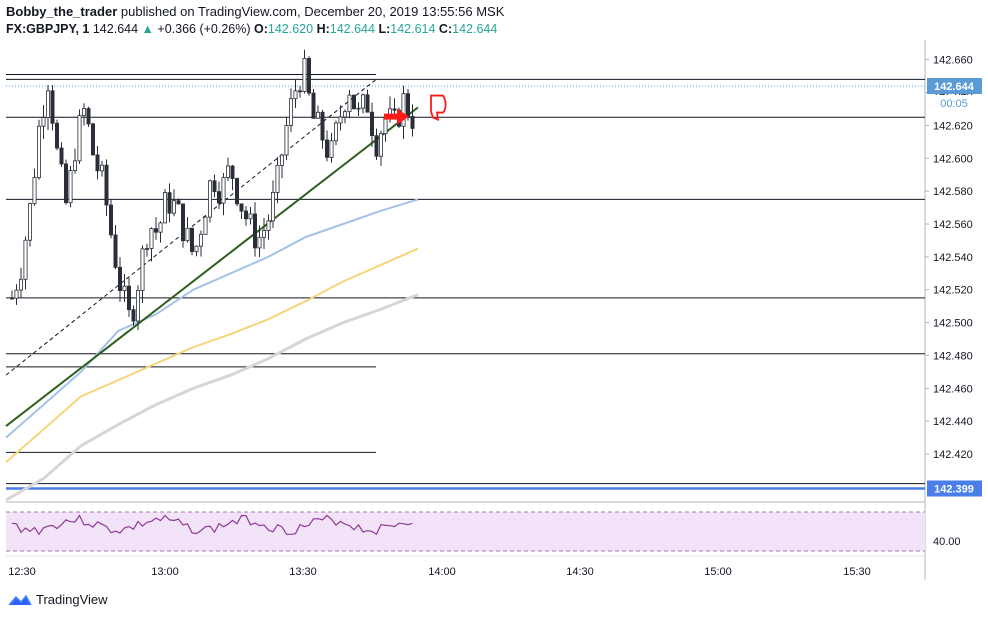 The image size is (988, 618). I want to click on high-key: H:, so click(323, 29).